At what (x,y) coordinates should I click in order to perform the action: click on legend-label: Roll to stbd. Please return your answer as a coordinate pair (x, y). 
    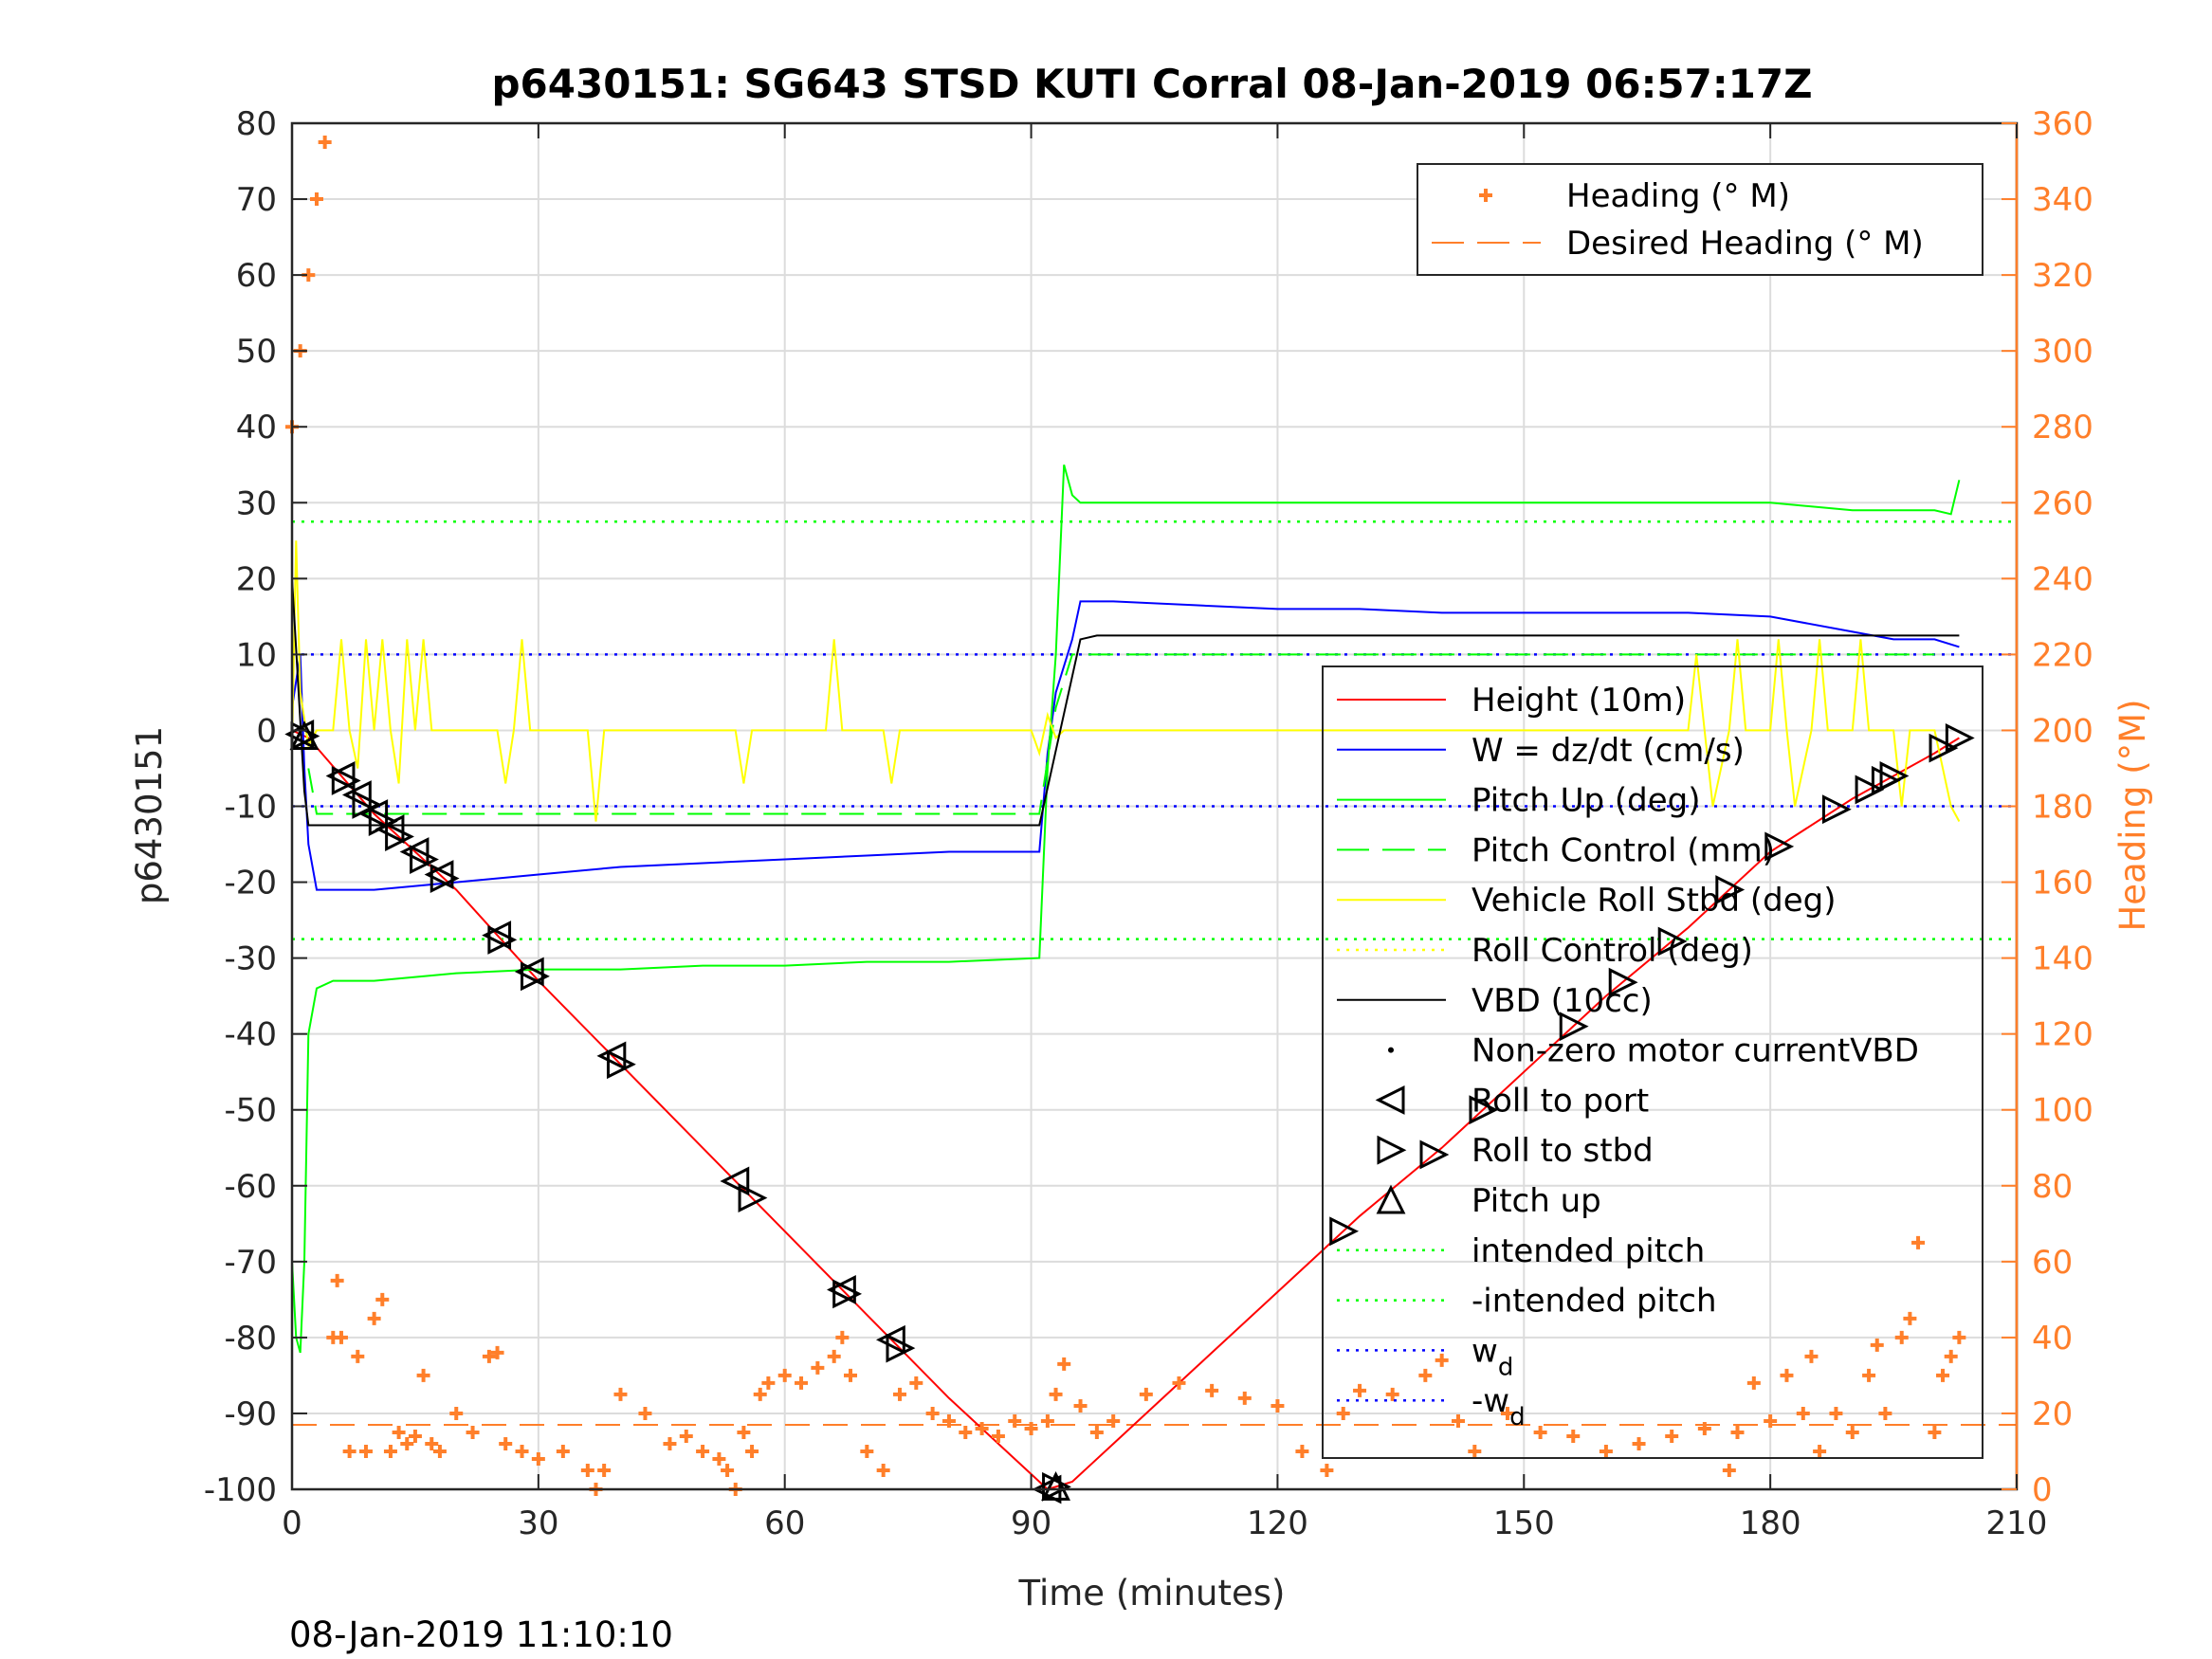
    Looking at the image, I should click on (1563, 1151).